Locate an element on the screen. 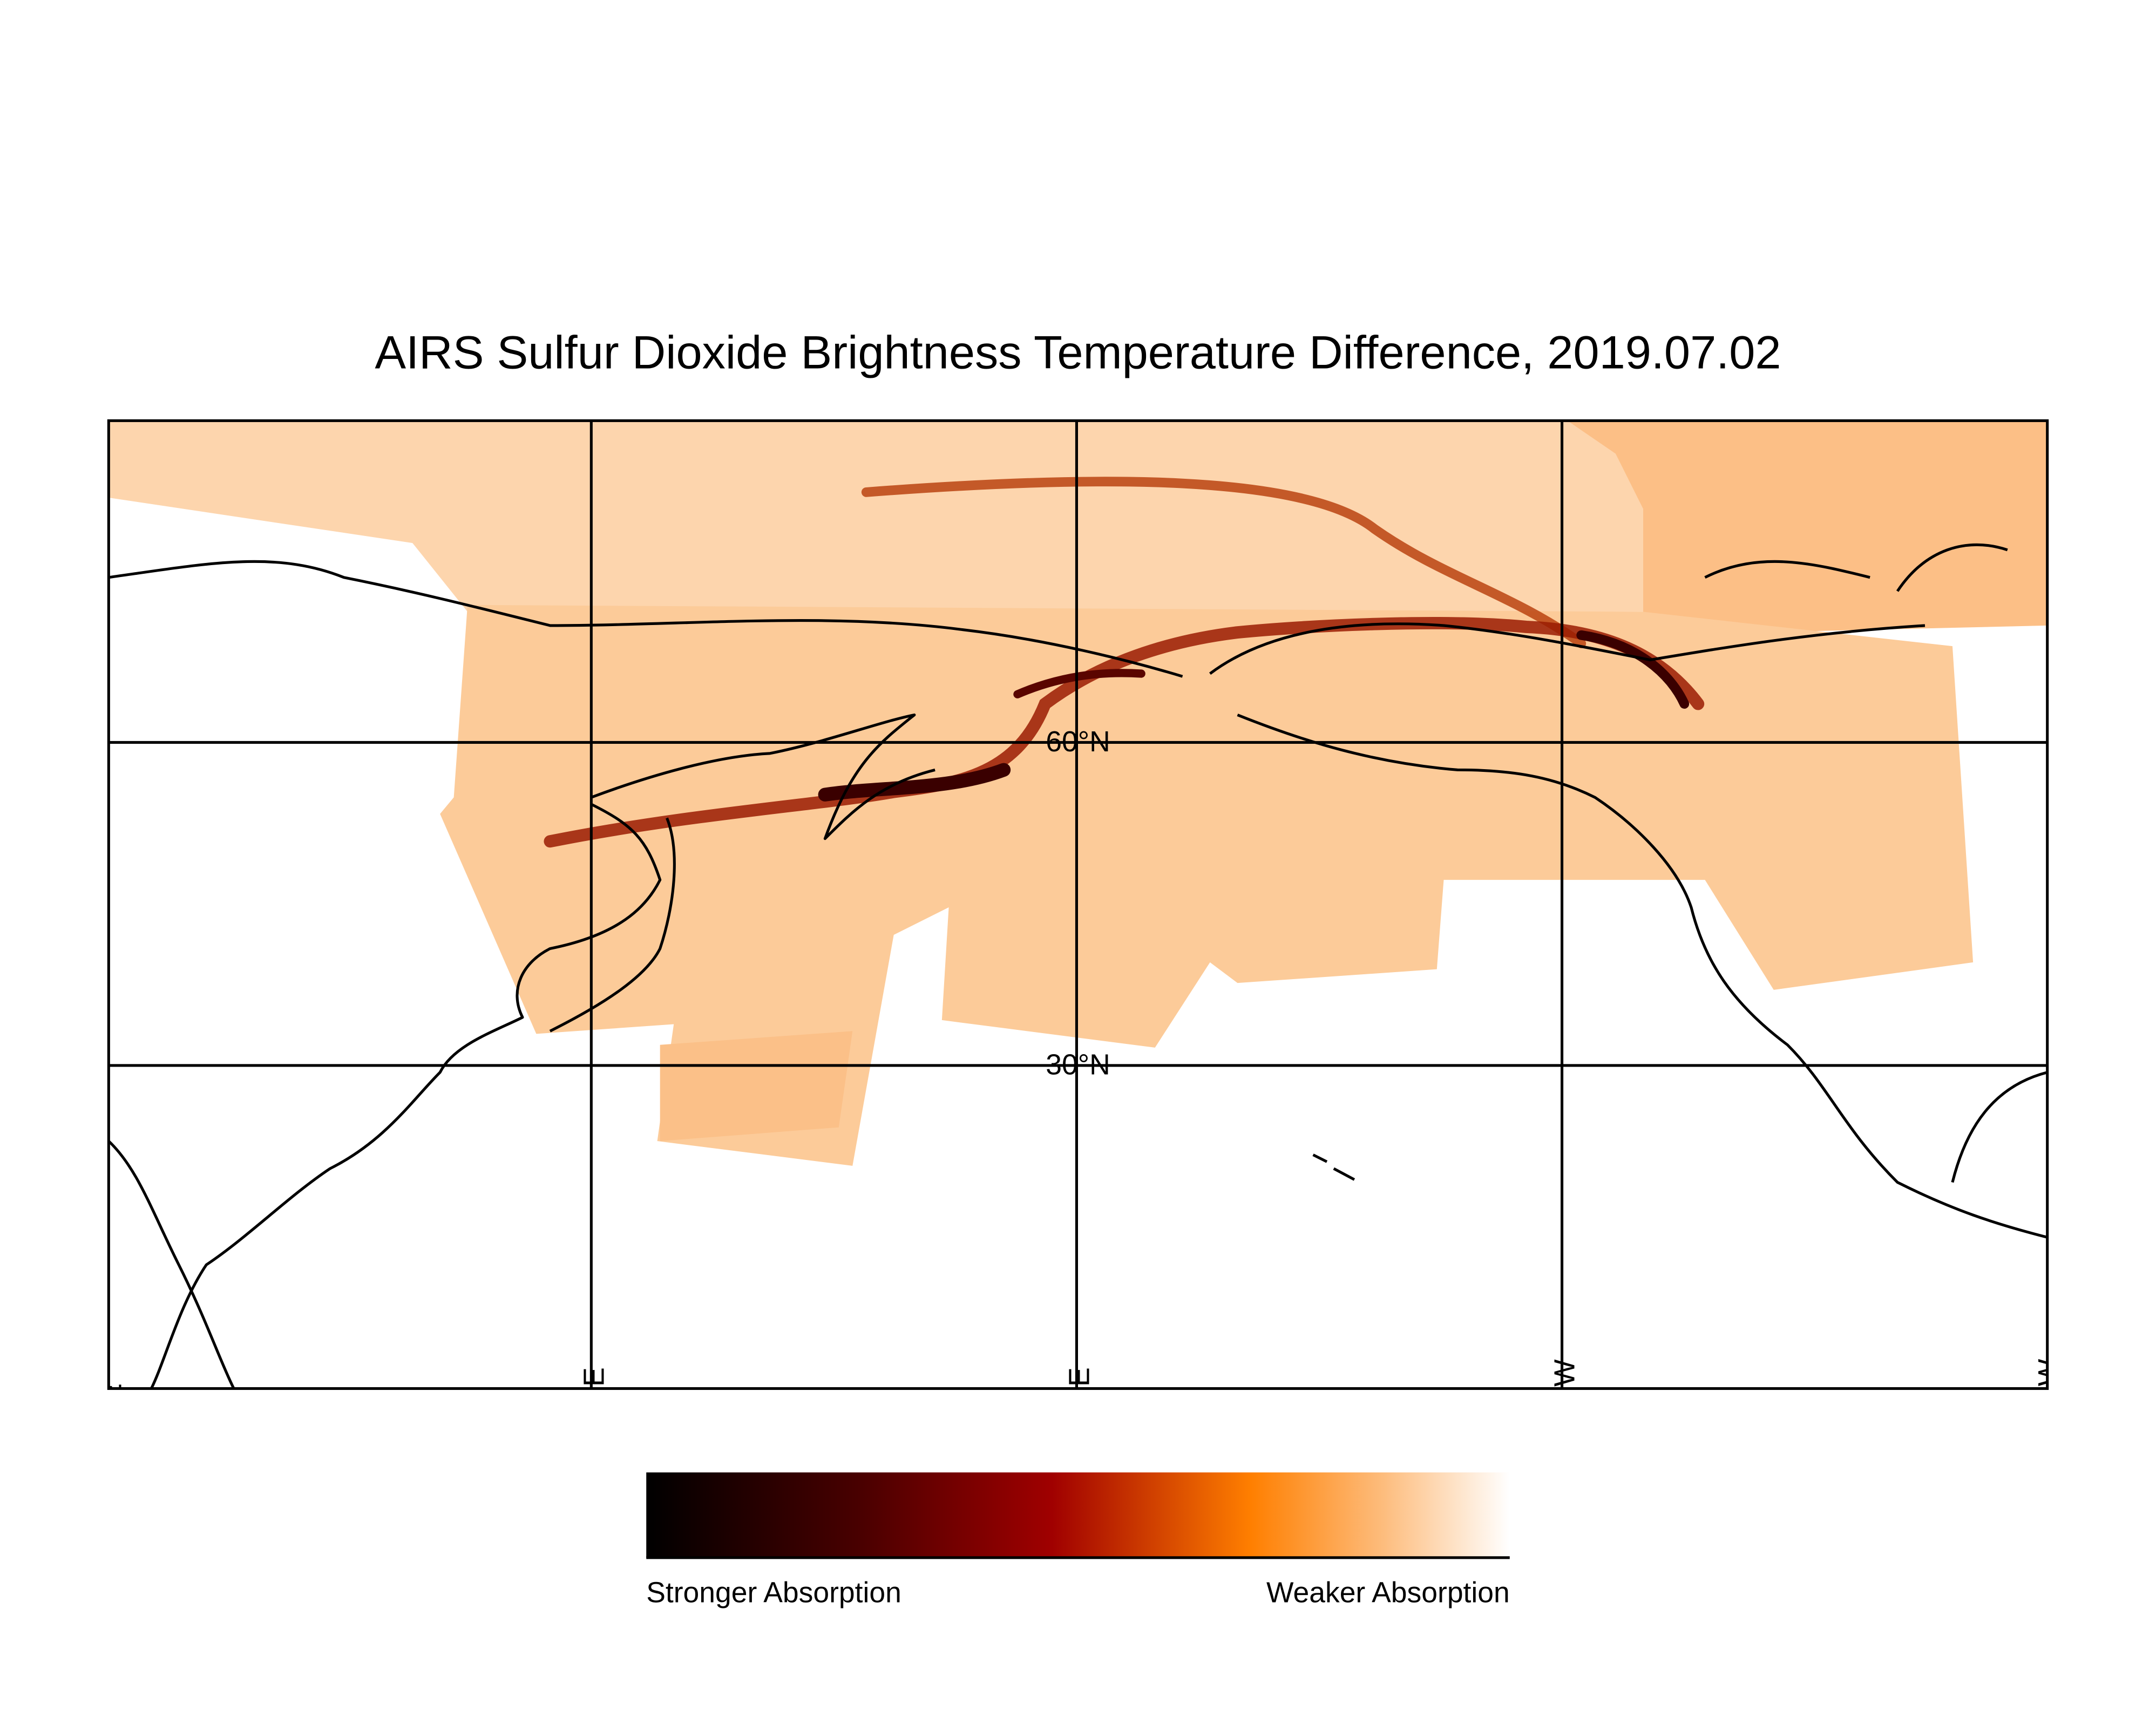 The height and width of the screenshot is (1724, 2156). longitude-label: 135°E is located at coordinates (594, 1406).